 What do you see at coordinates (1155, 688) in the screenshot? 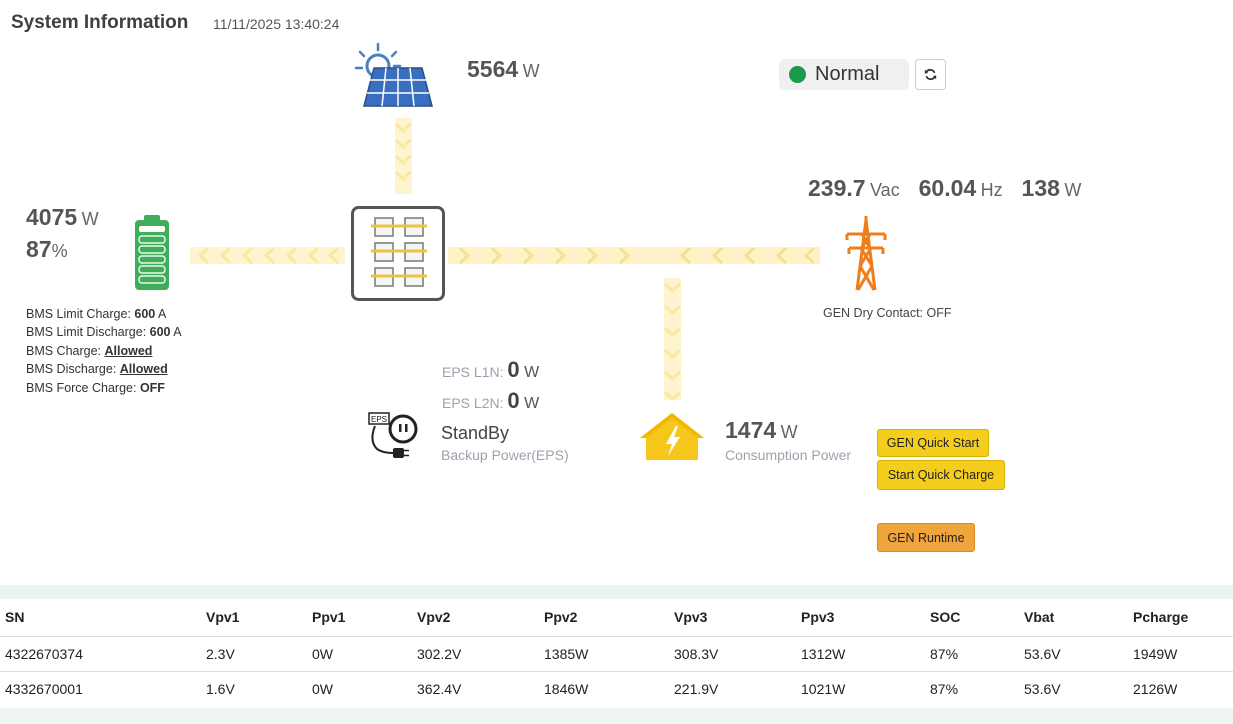
I see `cell-pcharge: 2126W` at bounding box center [1155, 688].